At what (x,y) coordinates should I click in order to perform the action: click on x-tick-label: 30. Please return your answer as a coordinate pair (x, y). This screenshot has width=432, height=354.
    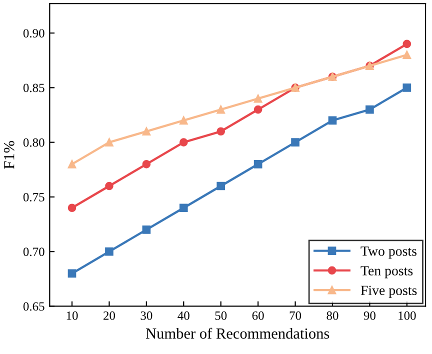
    Looking at the image, I should click on (146, 315).